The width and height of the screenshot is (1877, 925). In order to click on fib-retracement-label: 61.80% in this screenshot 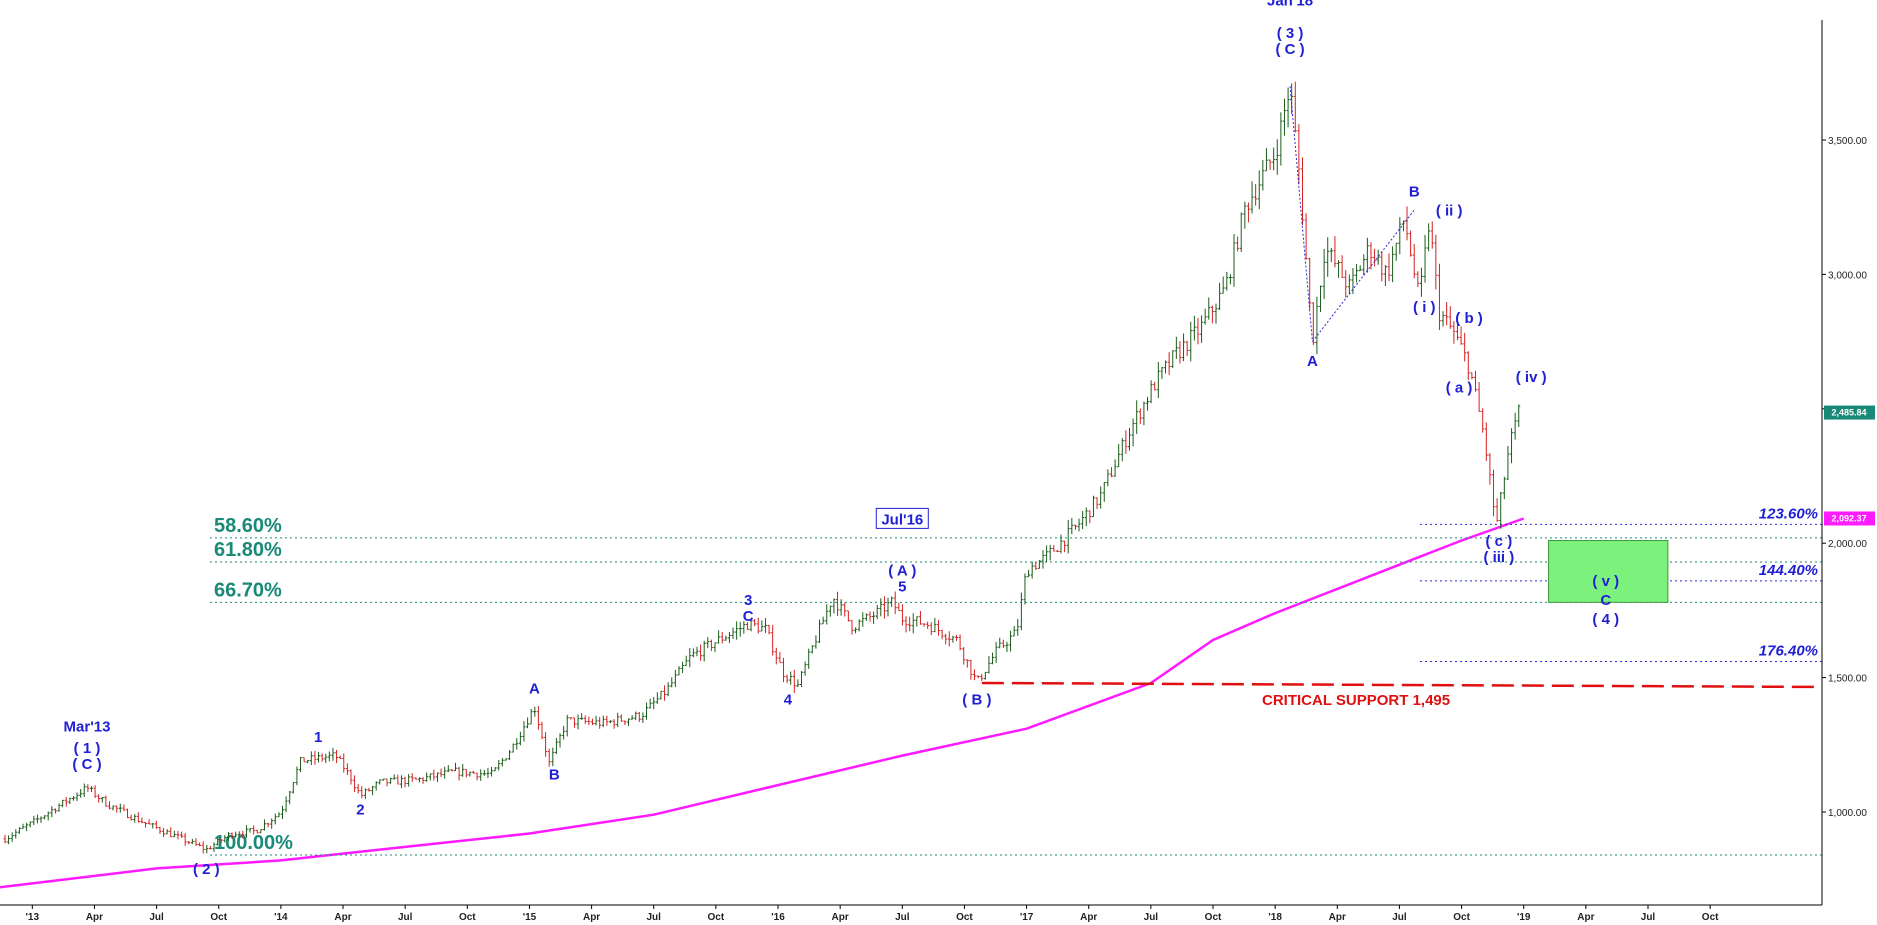, I will do `click(248, 550)`.